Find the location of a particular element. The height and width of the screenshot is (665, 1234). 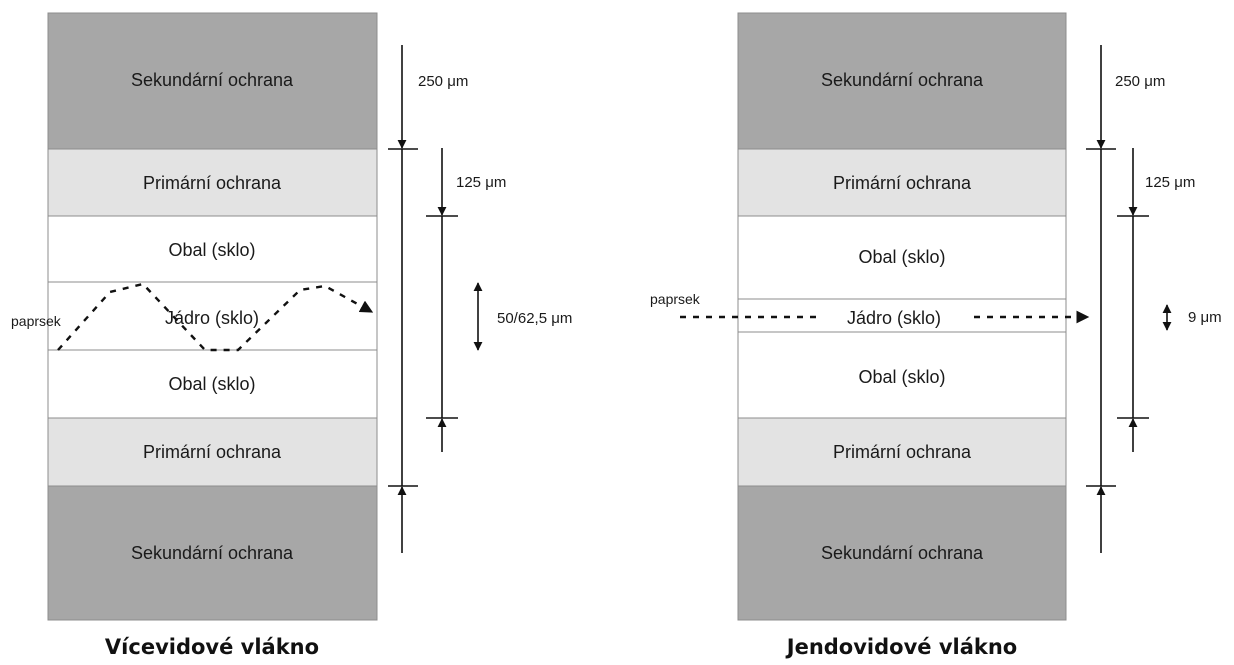

multimode-cladding-bottom-label: Obal (sklo) is located at coordinates (211, 384).